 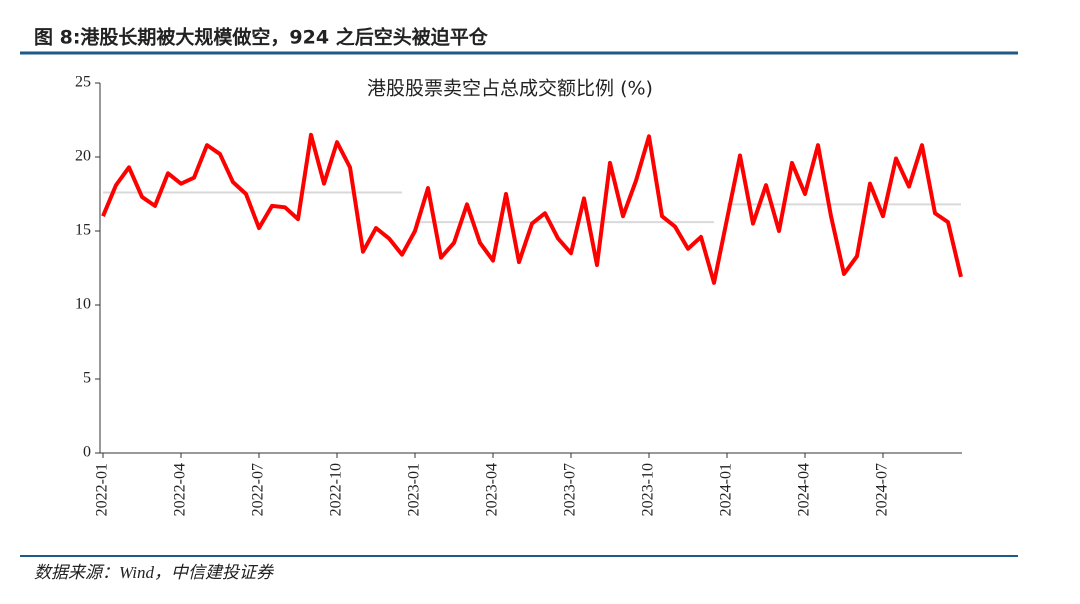 What do you see at coordinates (87, 452) in the screenshot?
I see `y-tick-label: 0` at bounding box center [87, 452].